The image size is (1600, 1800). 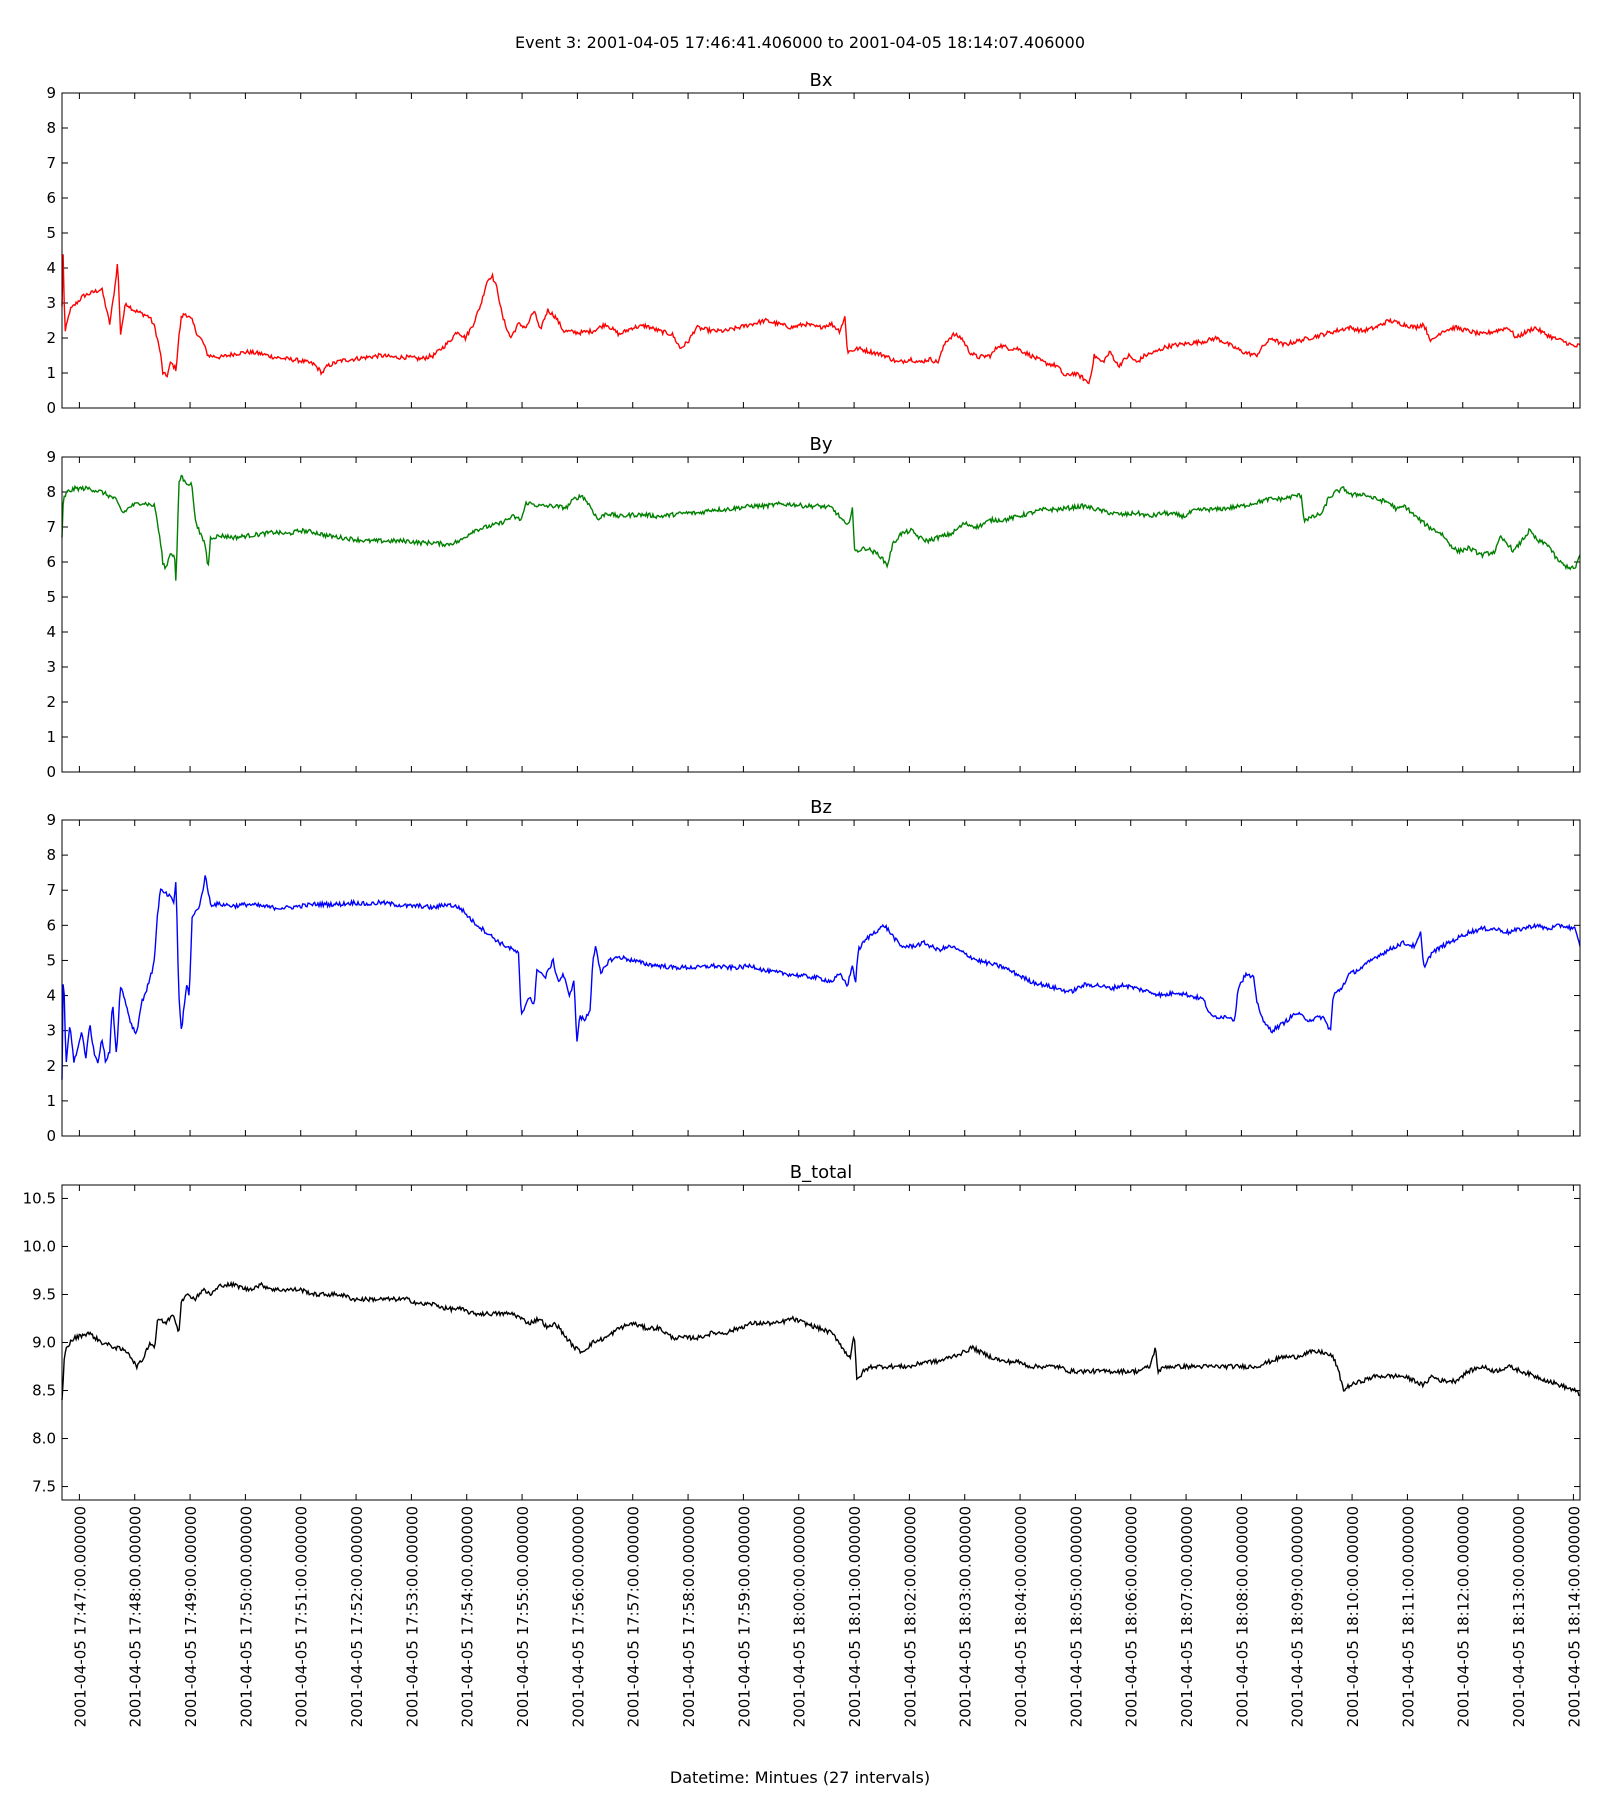 I want to click on x-tick-label: 2001-04-05 18:08:00.000000, so click(x=1242, y=1616).